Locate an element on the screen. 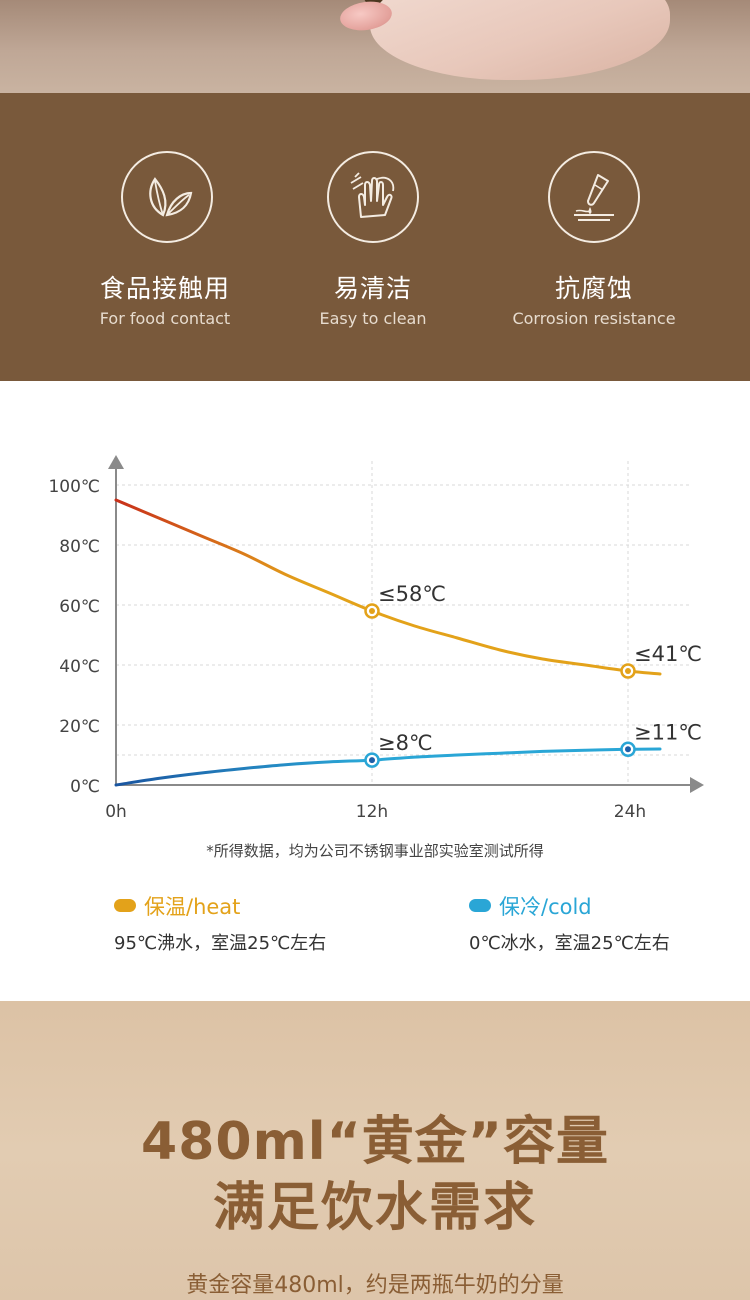 The image size is (750, 1300). feature-title-zh: 抗腐蚀 is located at coordinates (593, 288).